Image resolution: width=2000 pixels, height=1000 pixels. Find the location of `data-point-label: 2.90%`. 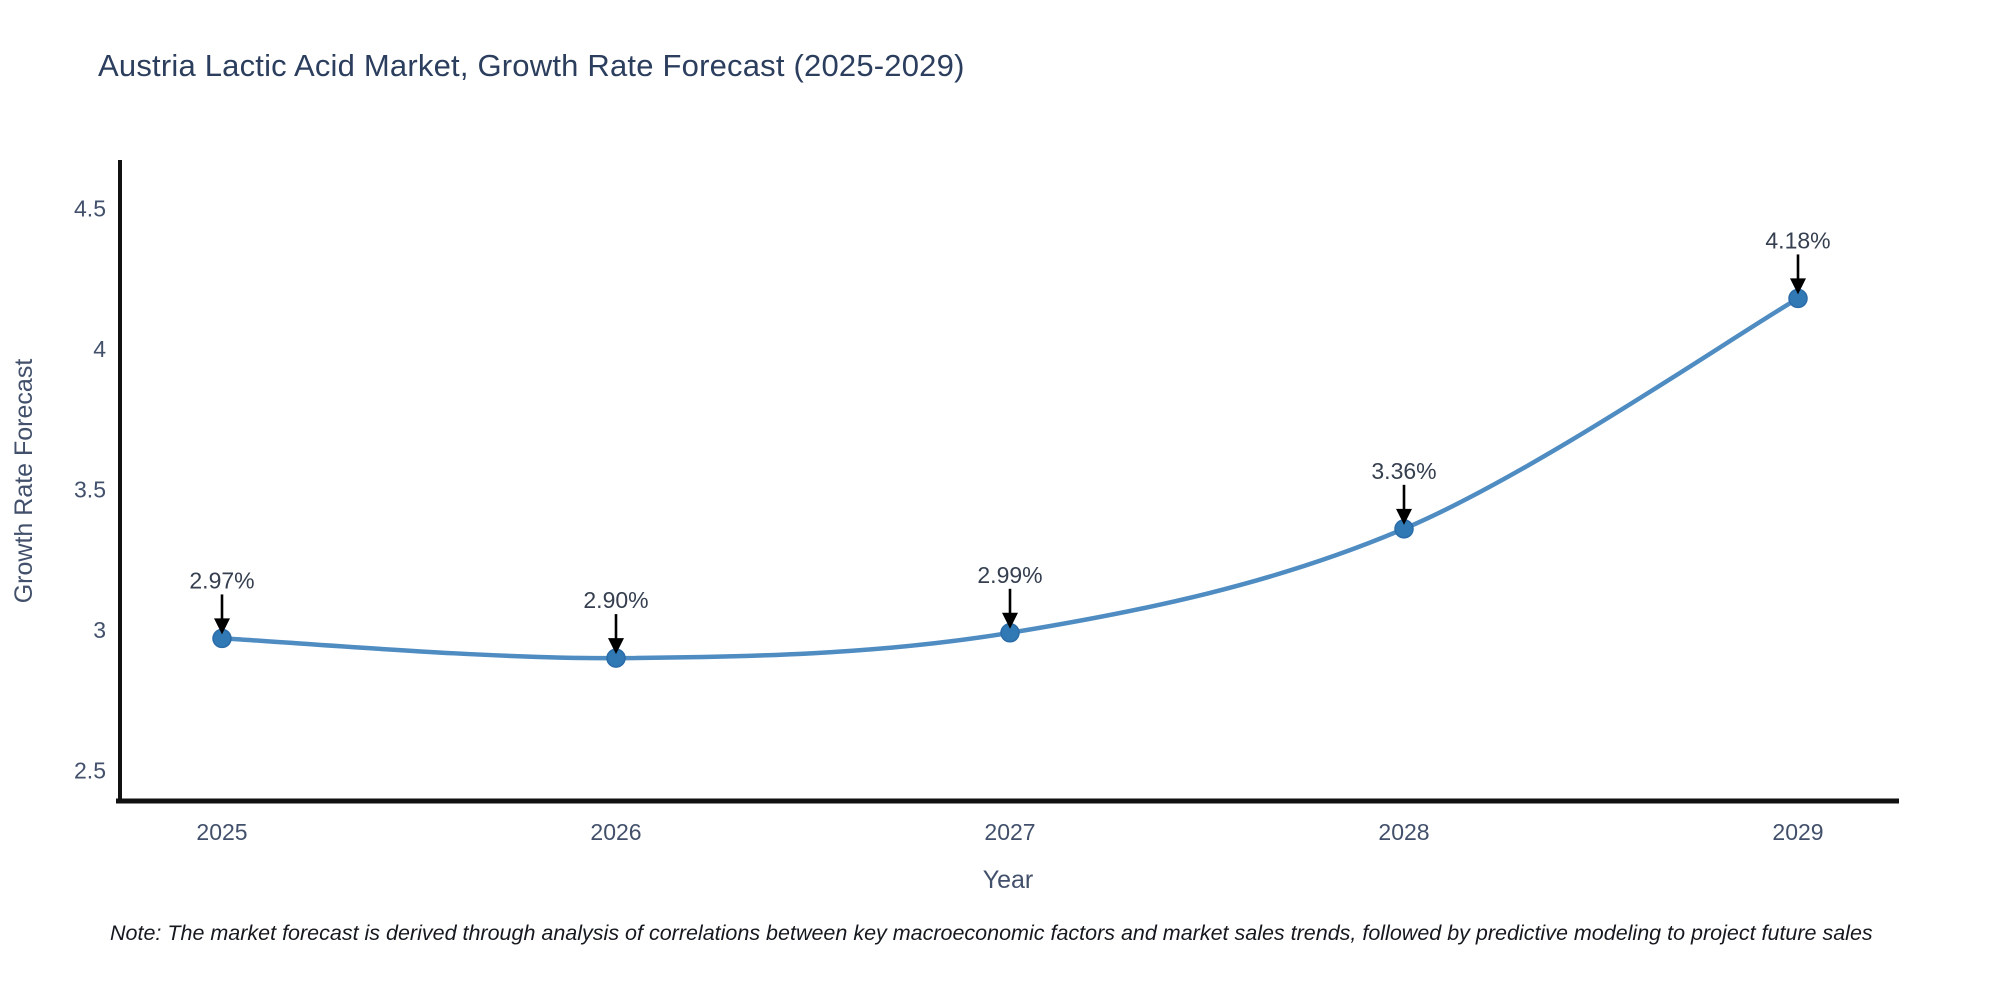

data-point-label: 2.90% is located at coordinates (615, 600).